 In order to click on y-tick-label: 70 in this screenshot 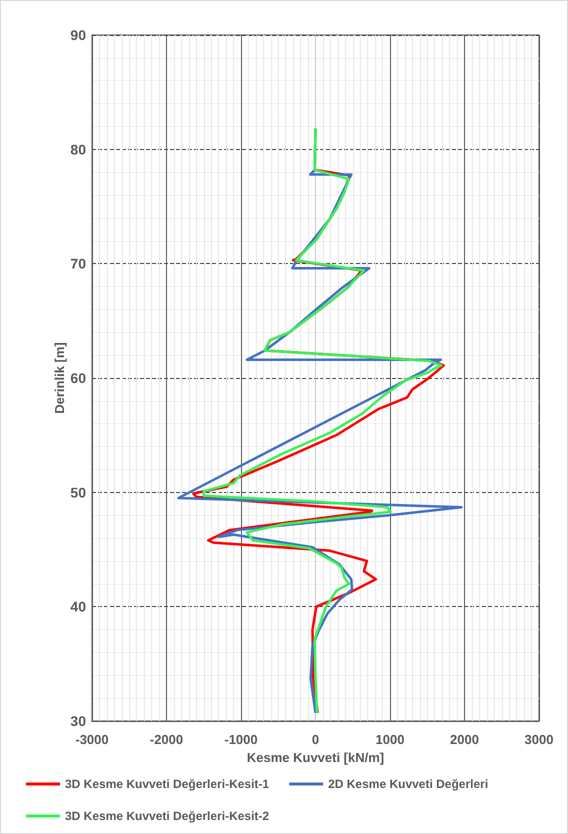, I will do `click(78, 264)`.